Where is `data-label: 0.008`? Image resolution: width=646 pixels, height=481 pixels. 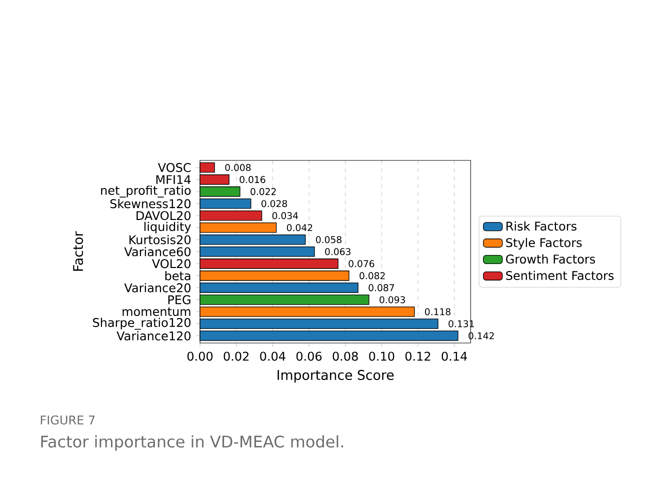
data-label: 0.008 is located at coordinates (238, 168).